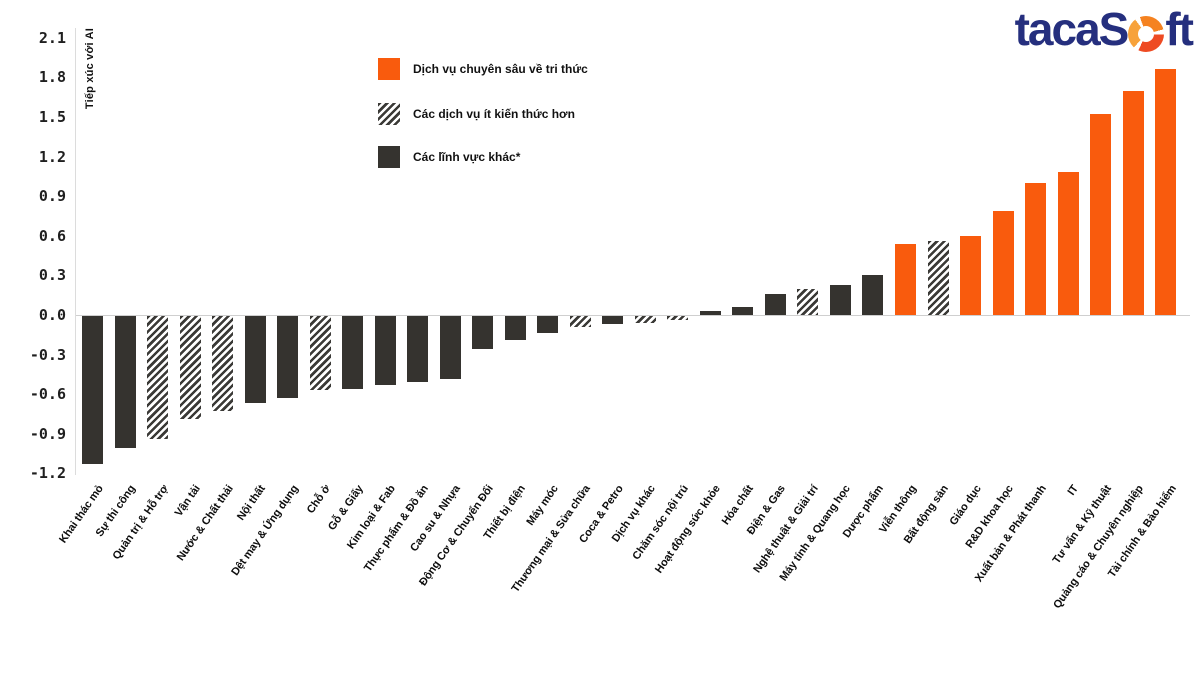  What do you see at coordinates (52, 315) in the screenshot?
I see `y-tick-label: 0.0` at bounding box center [52, 315].